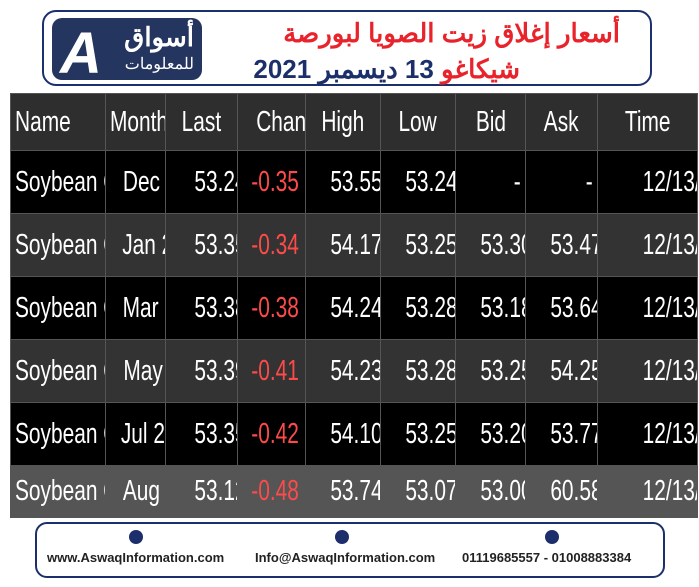  What do you see at coordinates (574, 491) in the screenshot?
I see `cell-text: 60.58` at bounding box center [574, 491].